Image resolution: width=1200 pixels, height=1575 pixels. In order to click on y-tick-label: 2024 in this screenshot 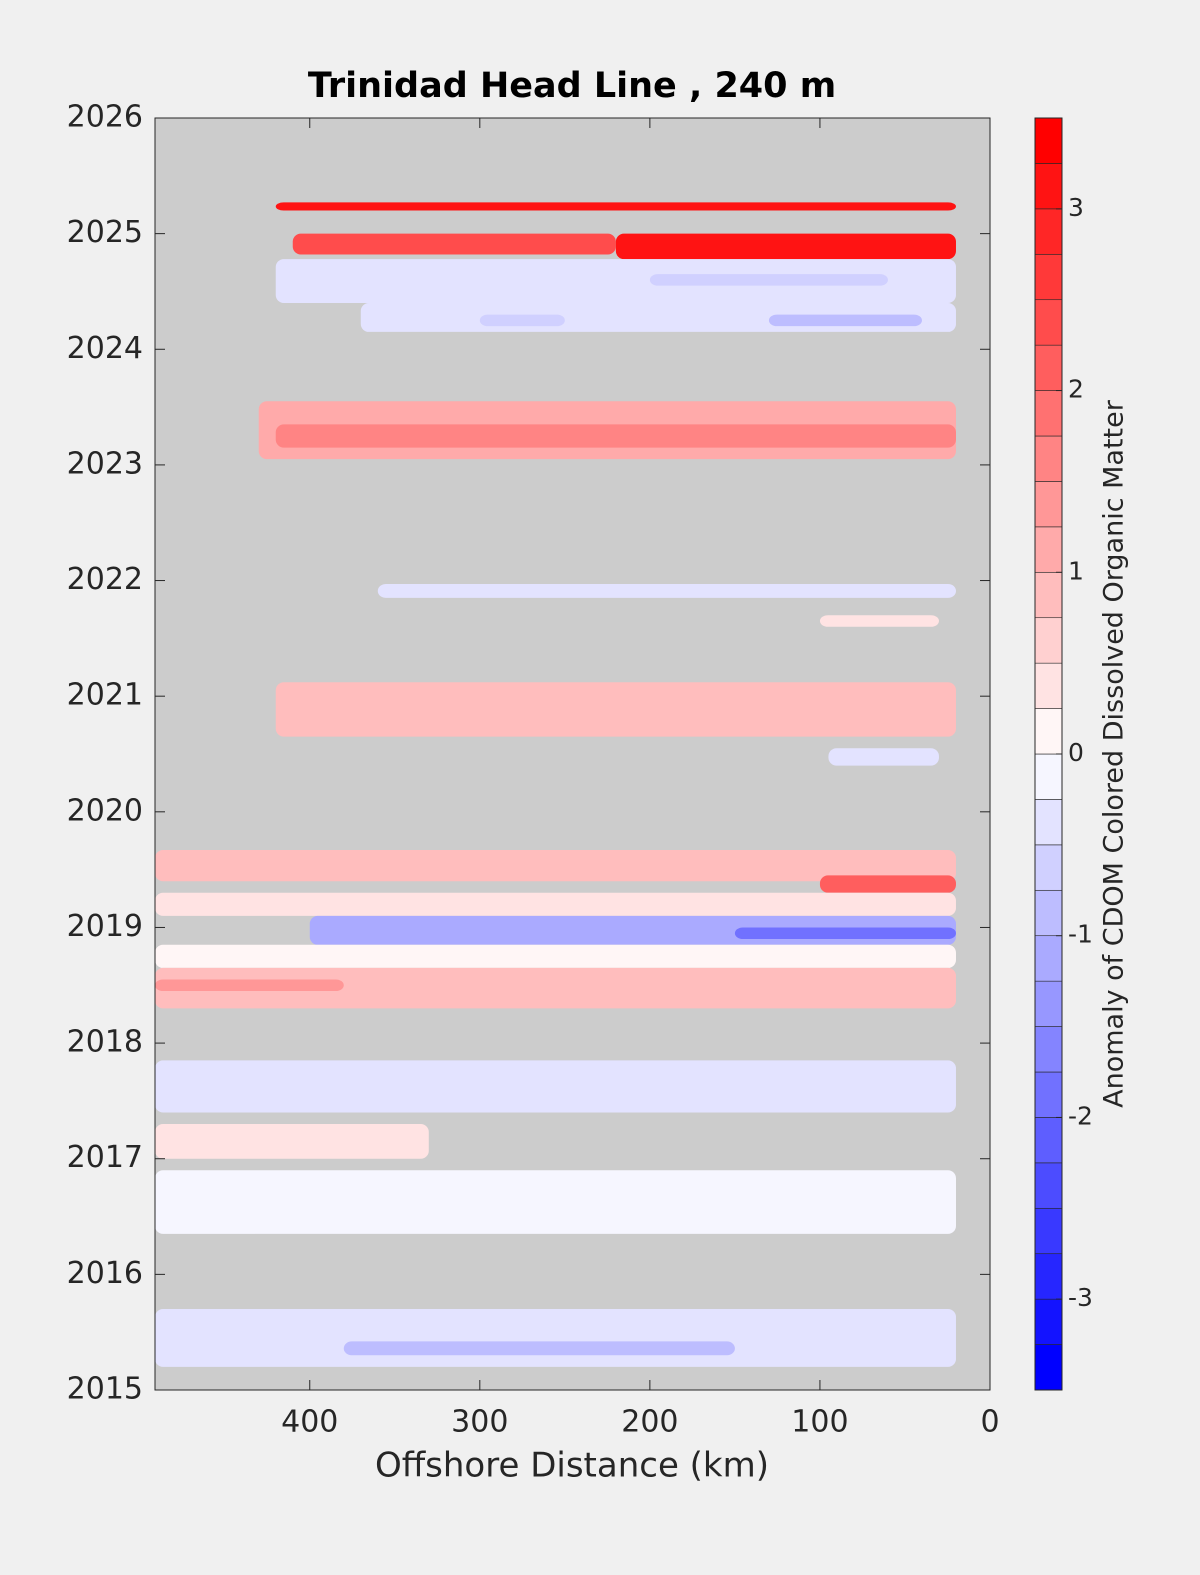, I will do `click(105, 348)`.